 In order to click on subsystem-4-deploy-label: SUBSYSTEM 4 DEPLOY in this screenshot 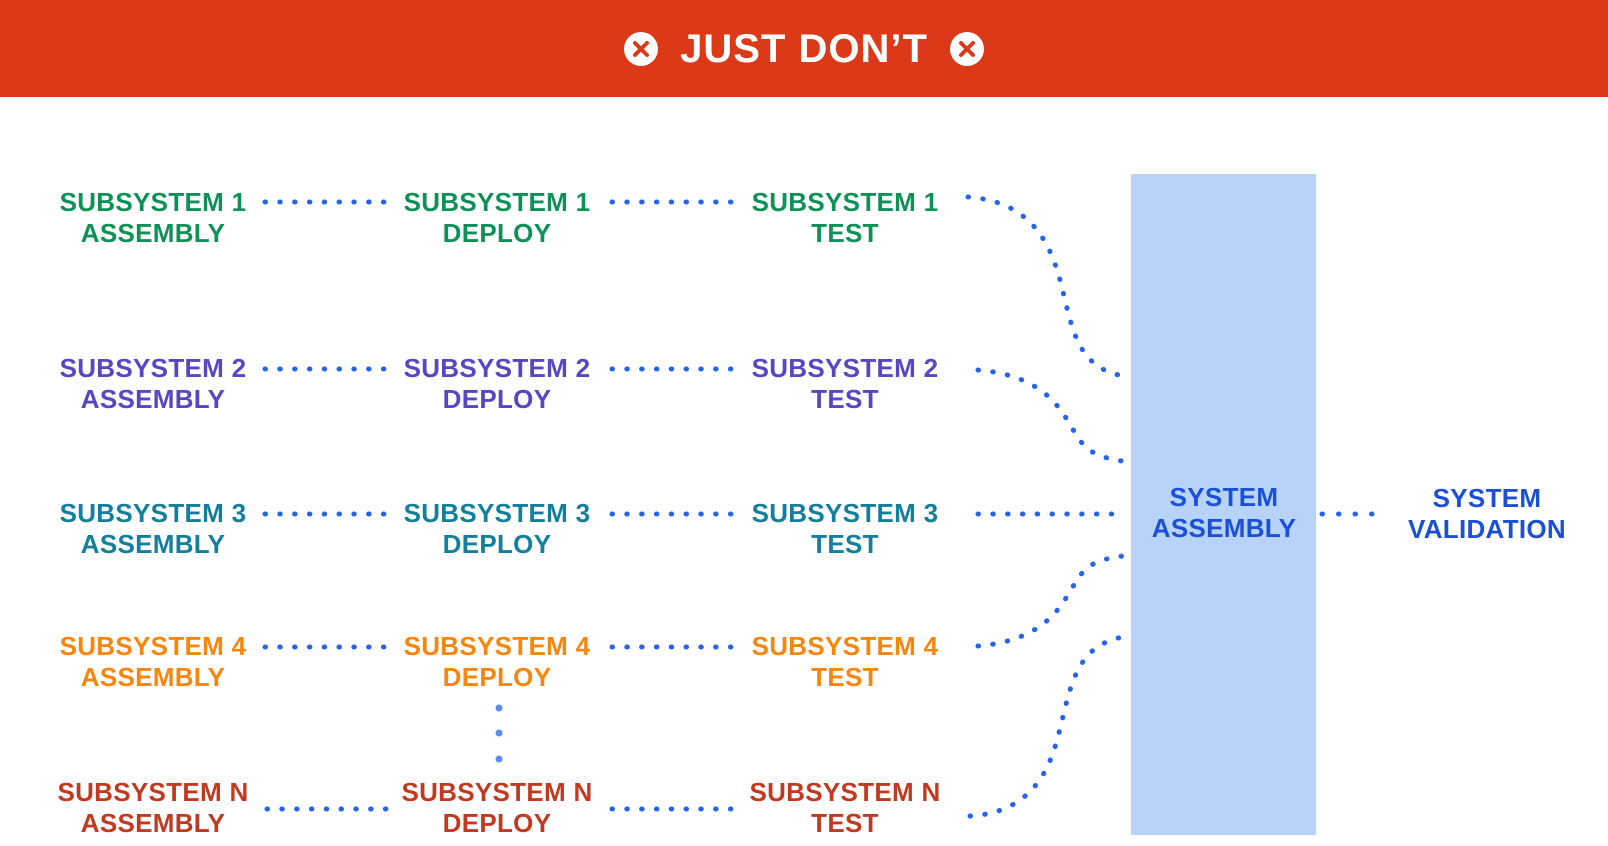, I will do `click(497, 661)`.